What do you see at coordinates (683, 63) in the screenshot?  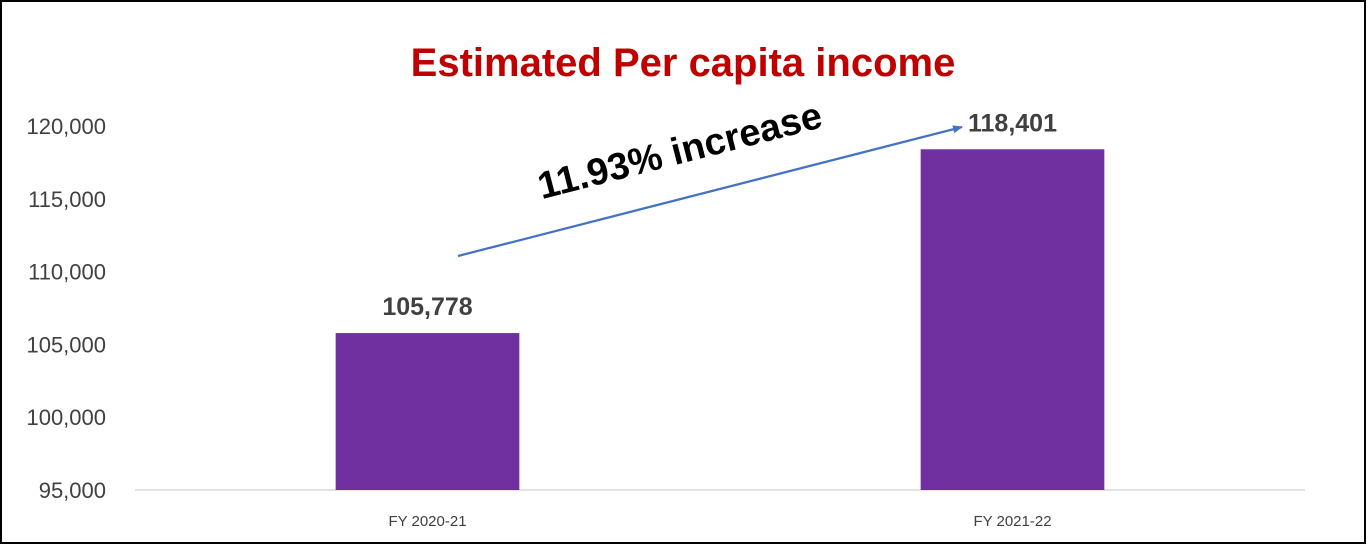 I see `chart-title: Estimated Per capita income` at bounding box center [683, 63].